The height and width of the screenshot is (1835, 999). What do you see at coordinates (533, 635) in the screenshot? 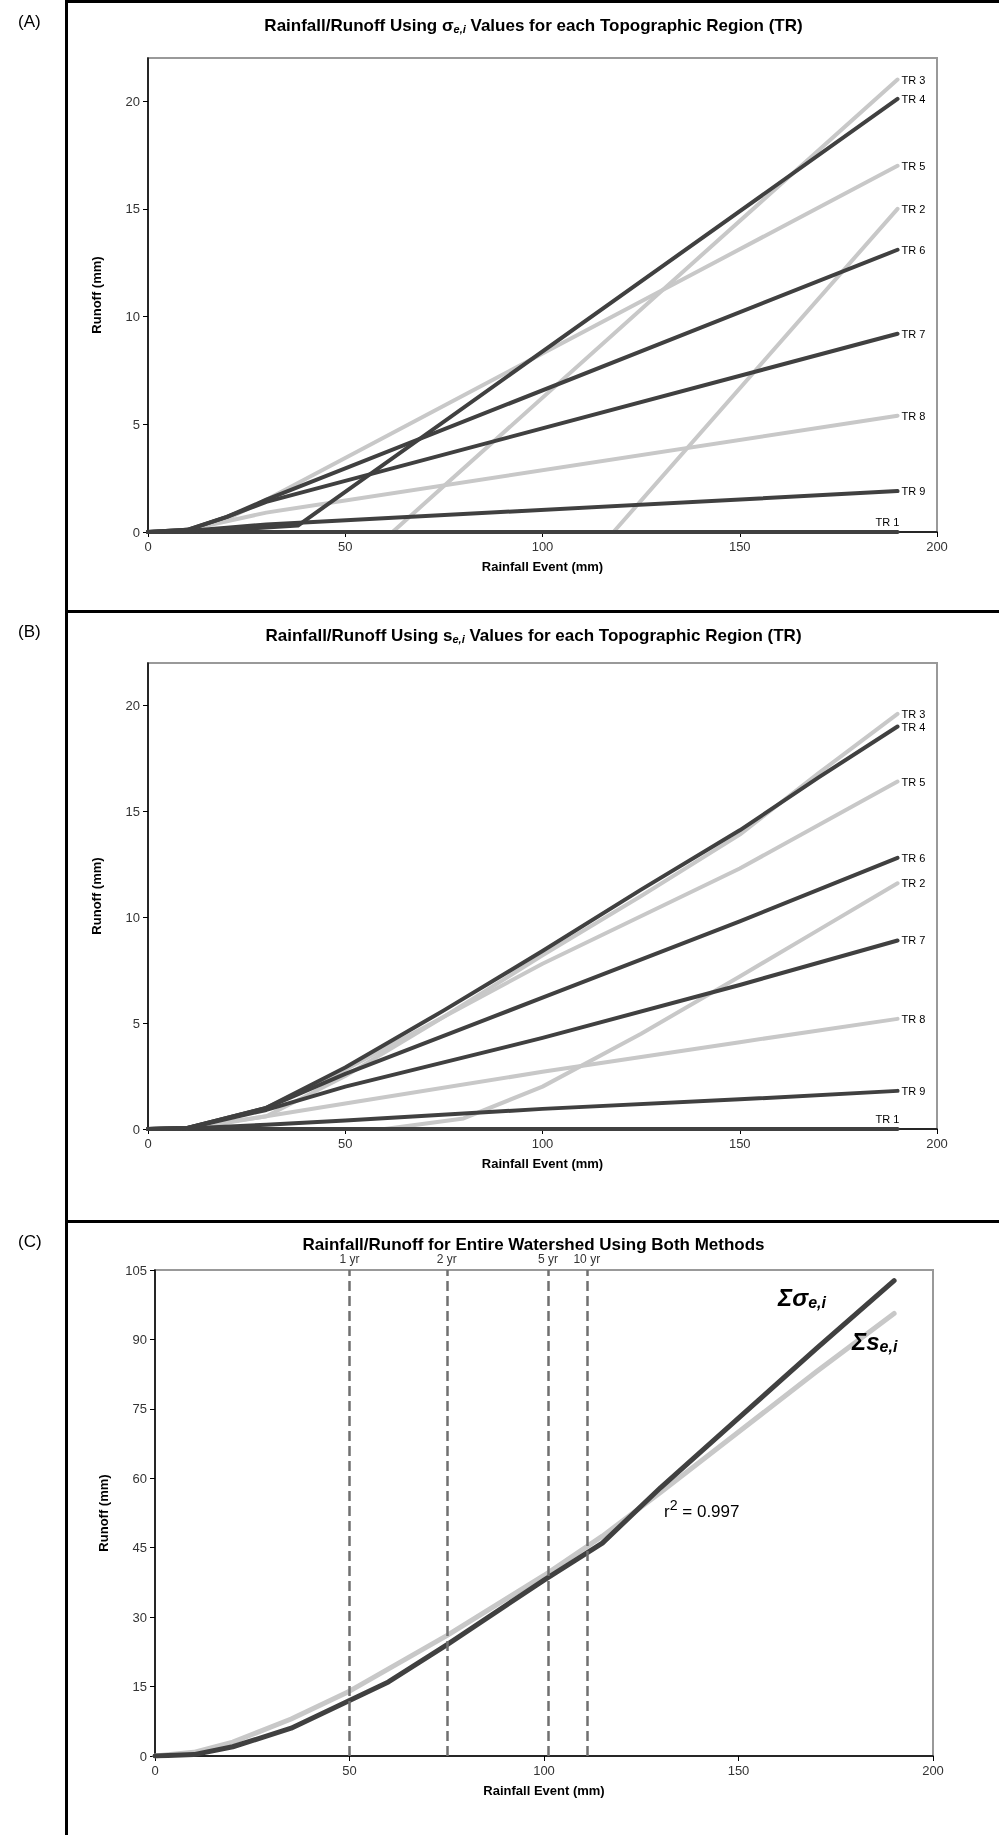
I see `chart-title: Rainfall/Runoff Using se,i Values for each Topographic Region (TR)` at bounding box center [533, 635].